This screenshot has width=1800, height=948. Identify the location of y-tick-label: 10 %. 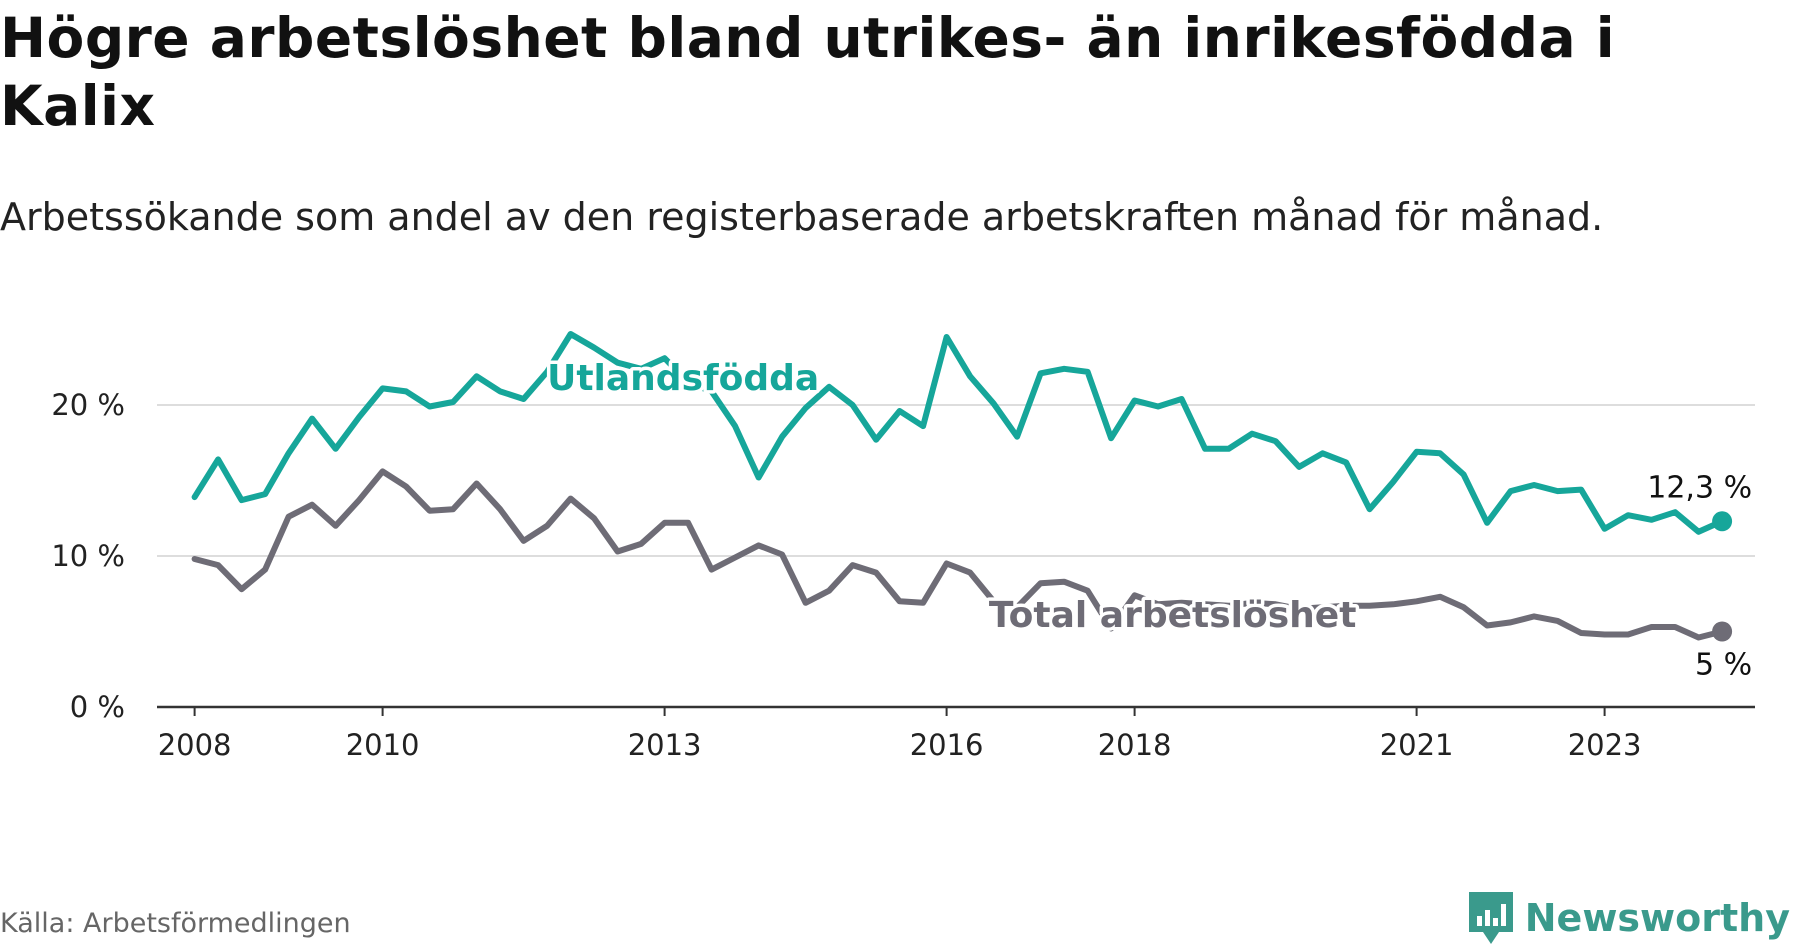
(88, 556).